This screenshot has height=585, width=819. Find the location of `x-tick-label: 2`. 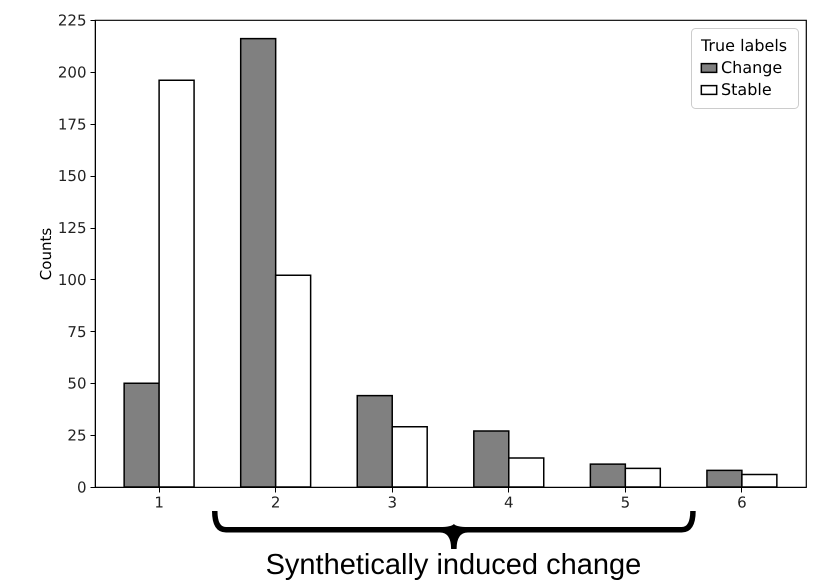

x-tick-label: 2 is located at coordinates (275, 503).